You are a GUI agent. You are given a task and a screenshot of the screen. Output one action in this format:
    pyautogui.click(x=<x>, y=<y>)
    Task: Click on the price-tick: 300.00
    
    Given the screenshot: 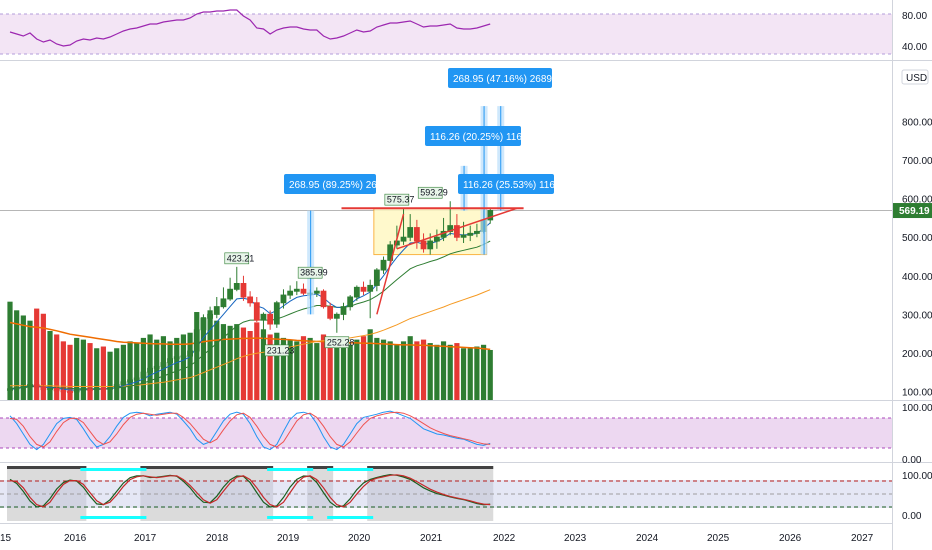 What is the action you would take?
    pyautogui.click(x=917, y=315)
    